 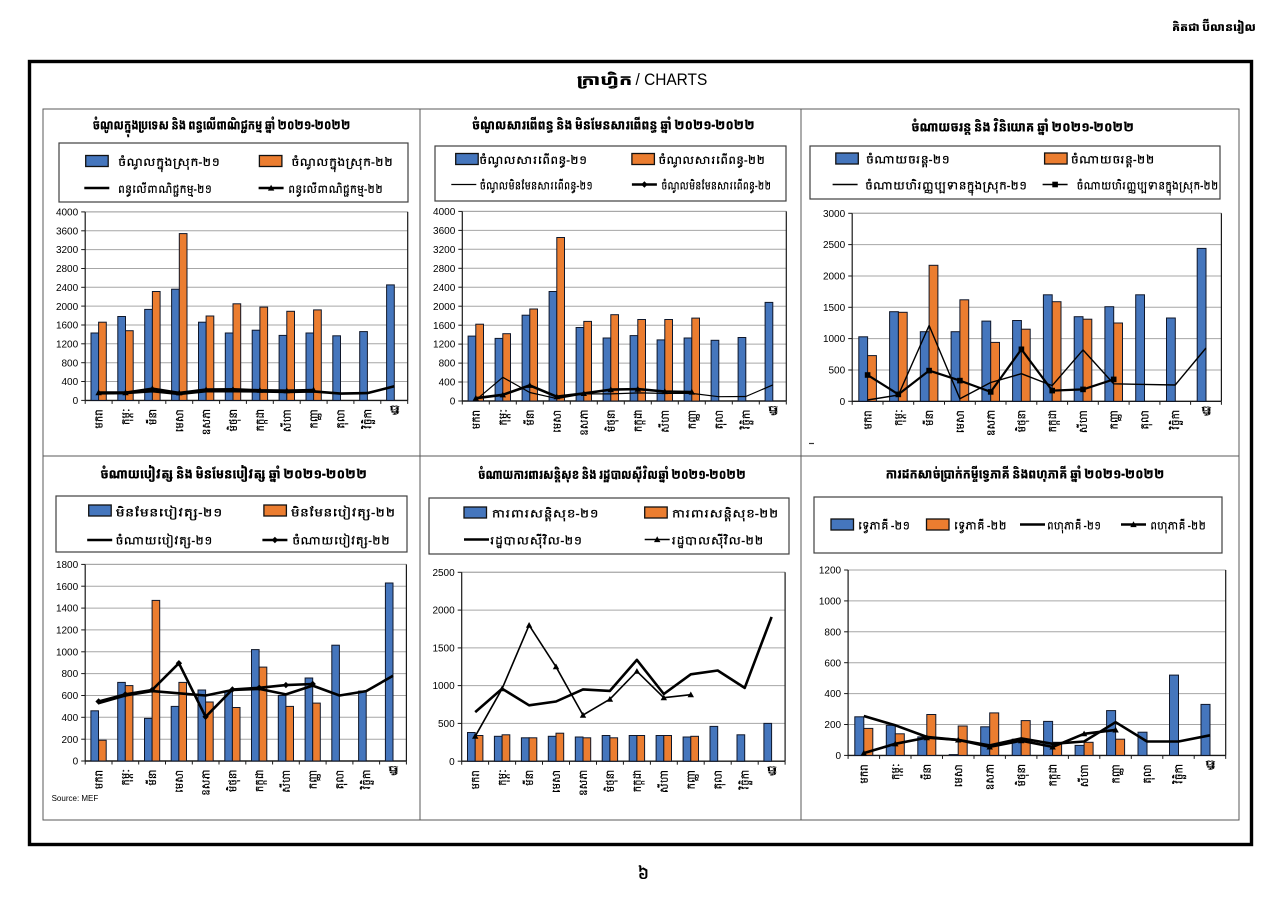 What do you see at coordinates (672, 80) in the screenshot?
I see `svg-text: / CHARTS` at bounding box center [672, 80].